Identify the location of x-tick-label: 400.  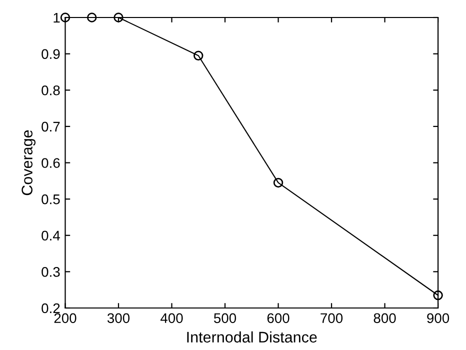
(171, 318).